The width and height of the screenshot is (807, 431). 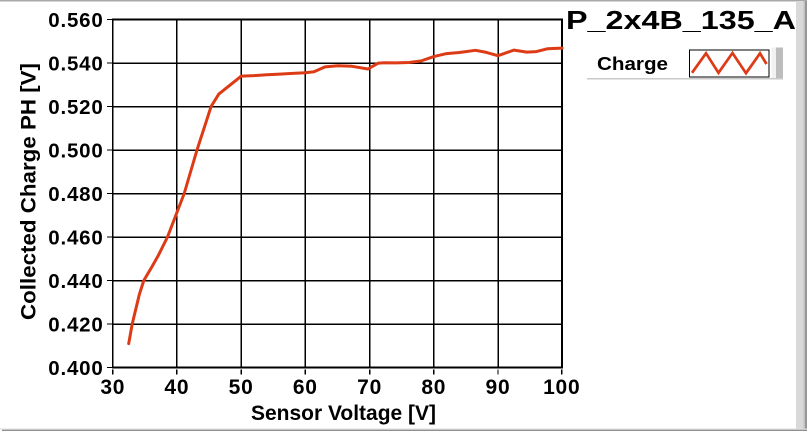 I want to click on svg-text: Collected Charge PH [V], so click(x=29, y=191).